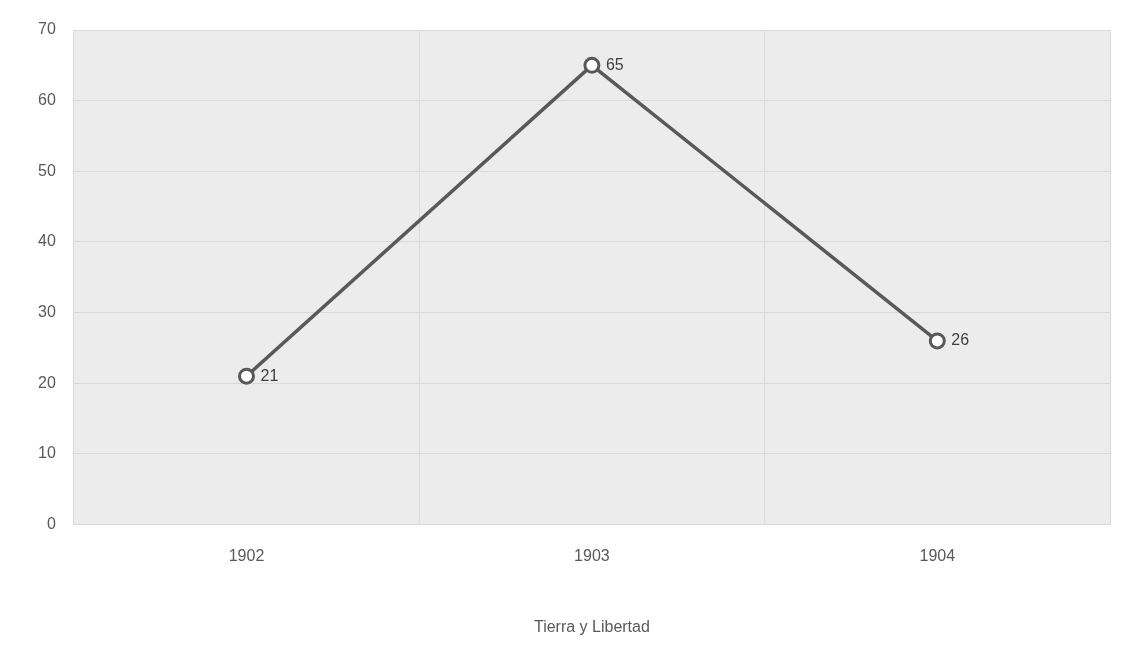 This screenshot has width=1128, height=651. Describe the element at coordinates (47, 312) in the screenshot. I see `y-tick-label: 30` at that location.